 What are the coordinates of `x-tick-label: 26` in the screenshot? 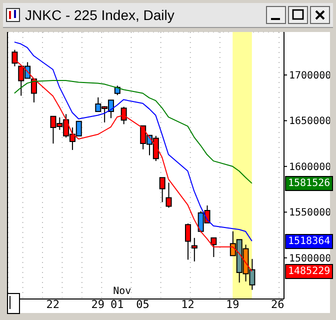 It's located at (277, 304).